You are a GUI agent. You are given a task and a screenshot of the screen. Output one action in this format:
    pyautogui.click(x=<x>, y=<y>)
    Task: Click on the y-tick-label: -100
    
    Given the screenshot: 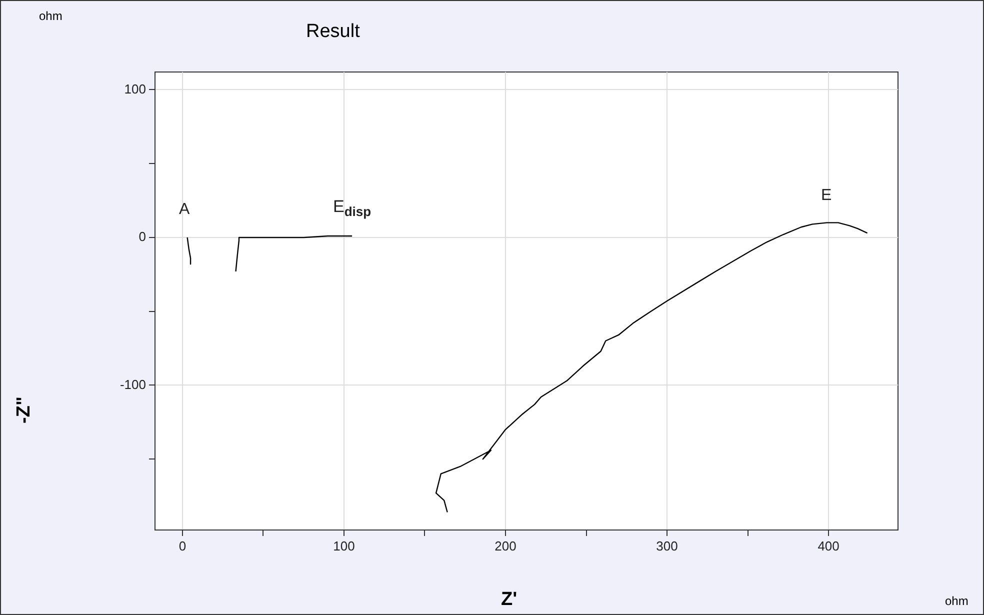 What is the action you would take?
    pyautogui.click(x=133, y=384)
    